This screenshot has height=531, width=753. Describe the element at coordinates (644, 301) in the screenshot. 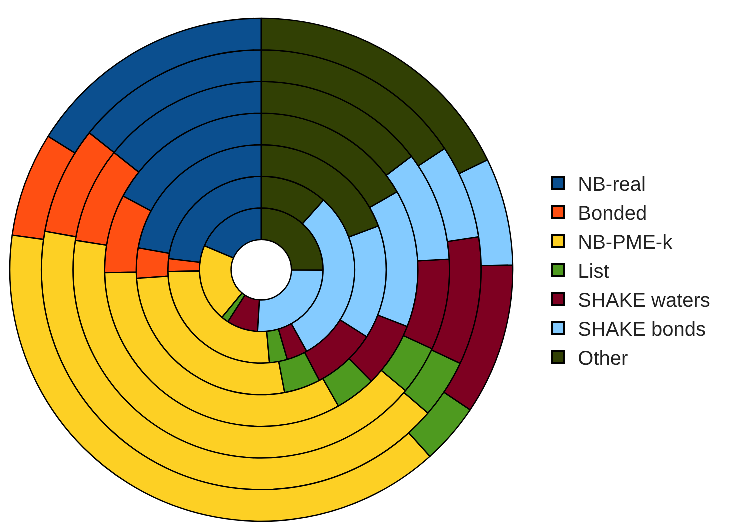

I see `legend-label: SHAKE waters` at that location.